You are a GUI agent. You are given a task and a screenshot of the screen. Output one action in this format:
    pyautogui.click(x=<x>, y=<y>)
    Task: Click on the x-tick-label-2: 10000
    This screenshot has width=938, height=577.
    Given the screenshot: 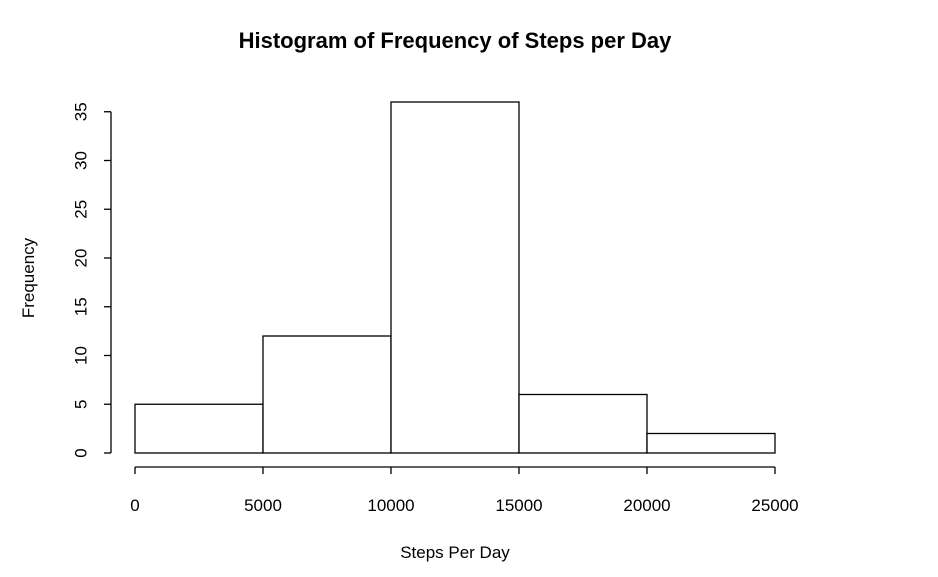 What is the action you would take?
    pyautogui.click(x=390, y=505)
    